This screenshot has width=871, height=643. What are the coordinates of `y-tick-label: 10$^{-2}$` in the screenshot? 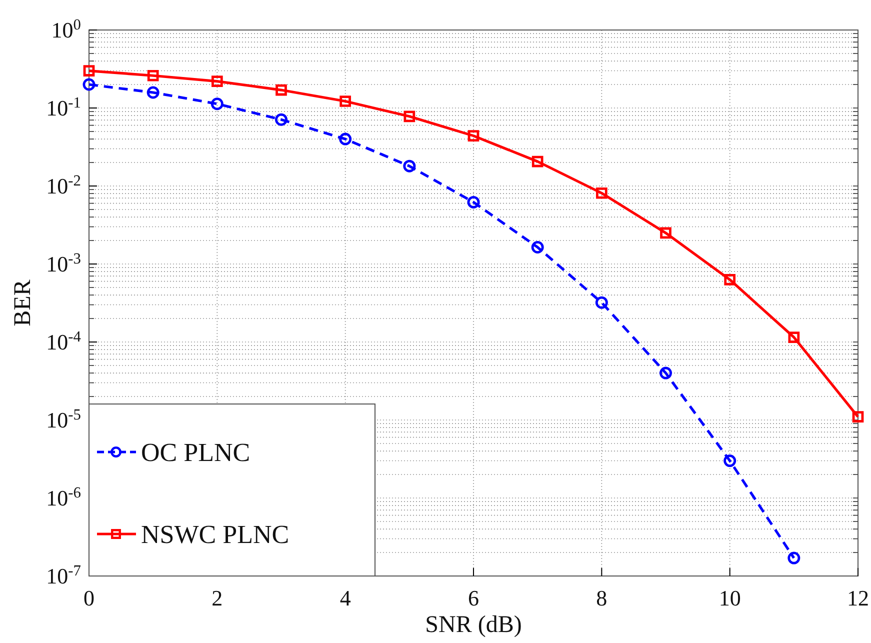 It's located at (63, 185).